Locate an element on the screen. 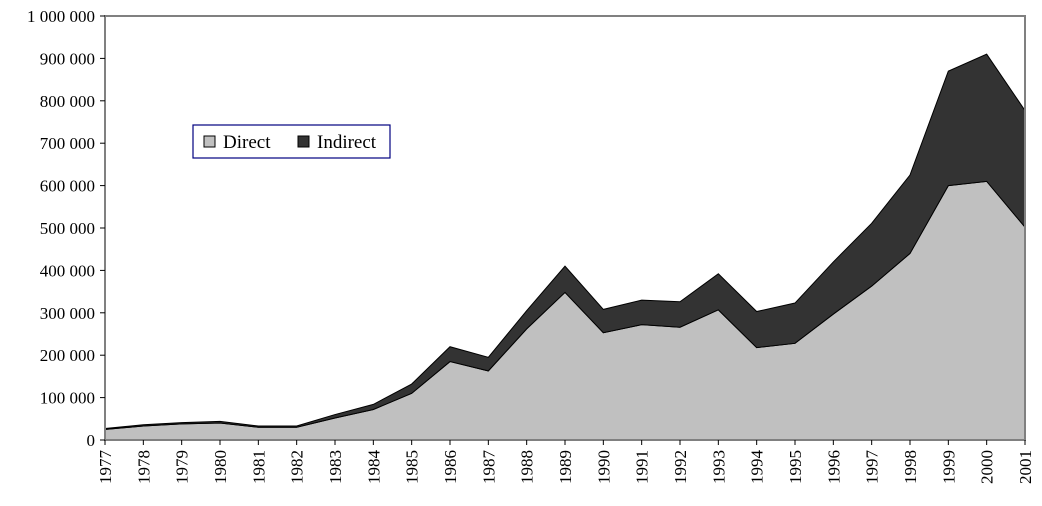 The image size is (1042, 506). y-tick-label: 200 000 is located at coordinates (67, 355).